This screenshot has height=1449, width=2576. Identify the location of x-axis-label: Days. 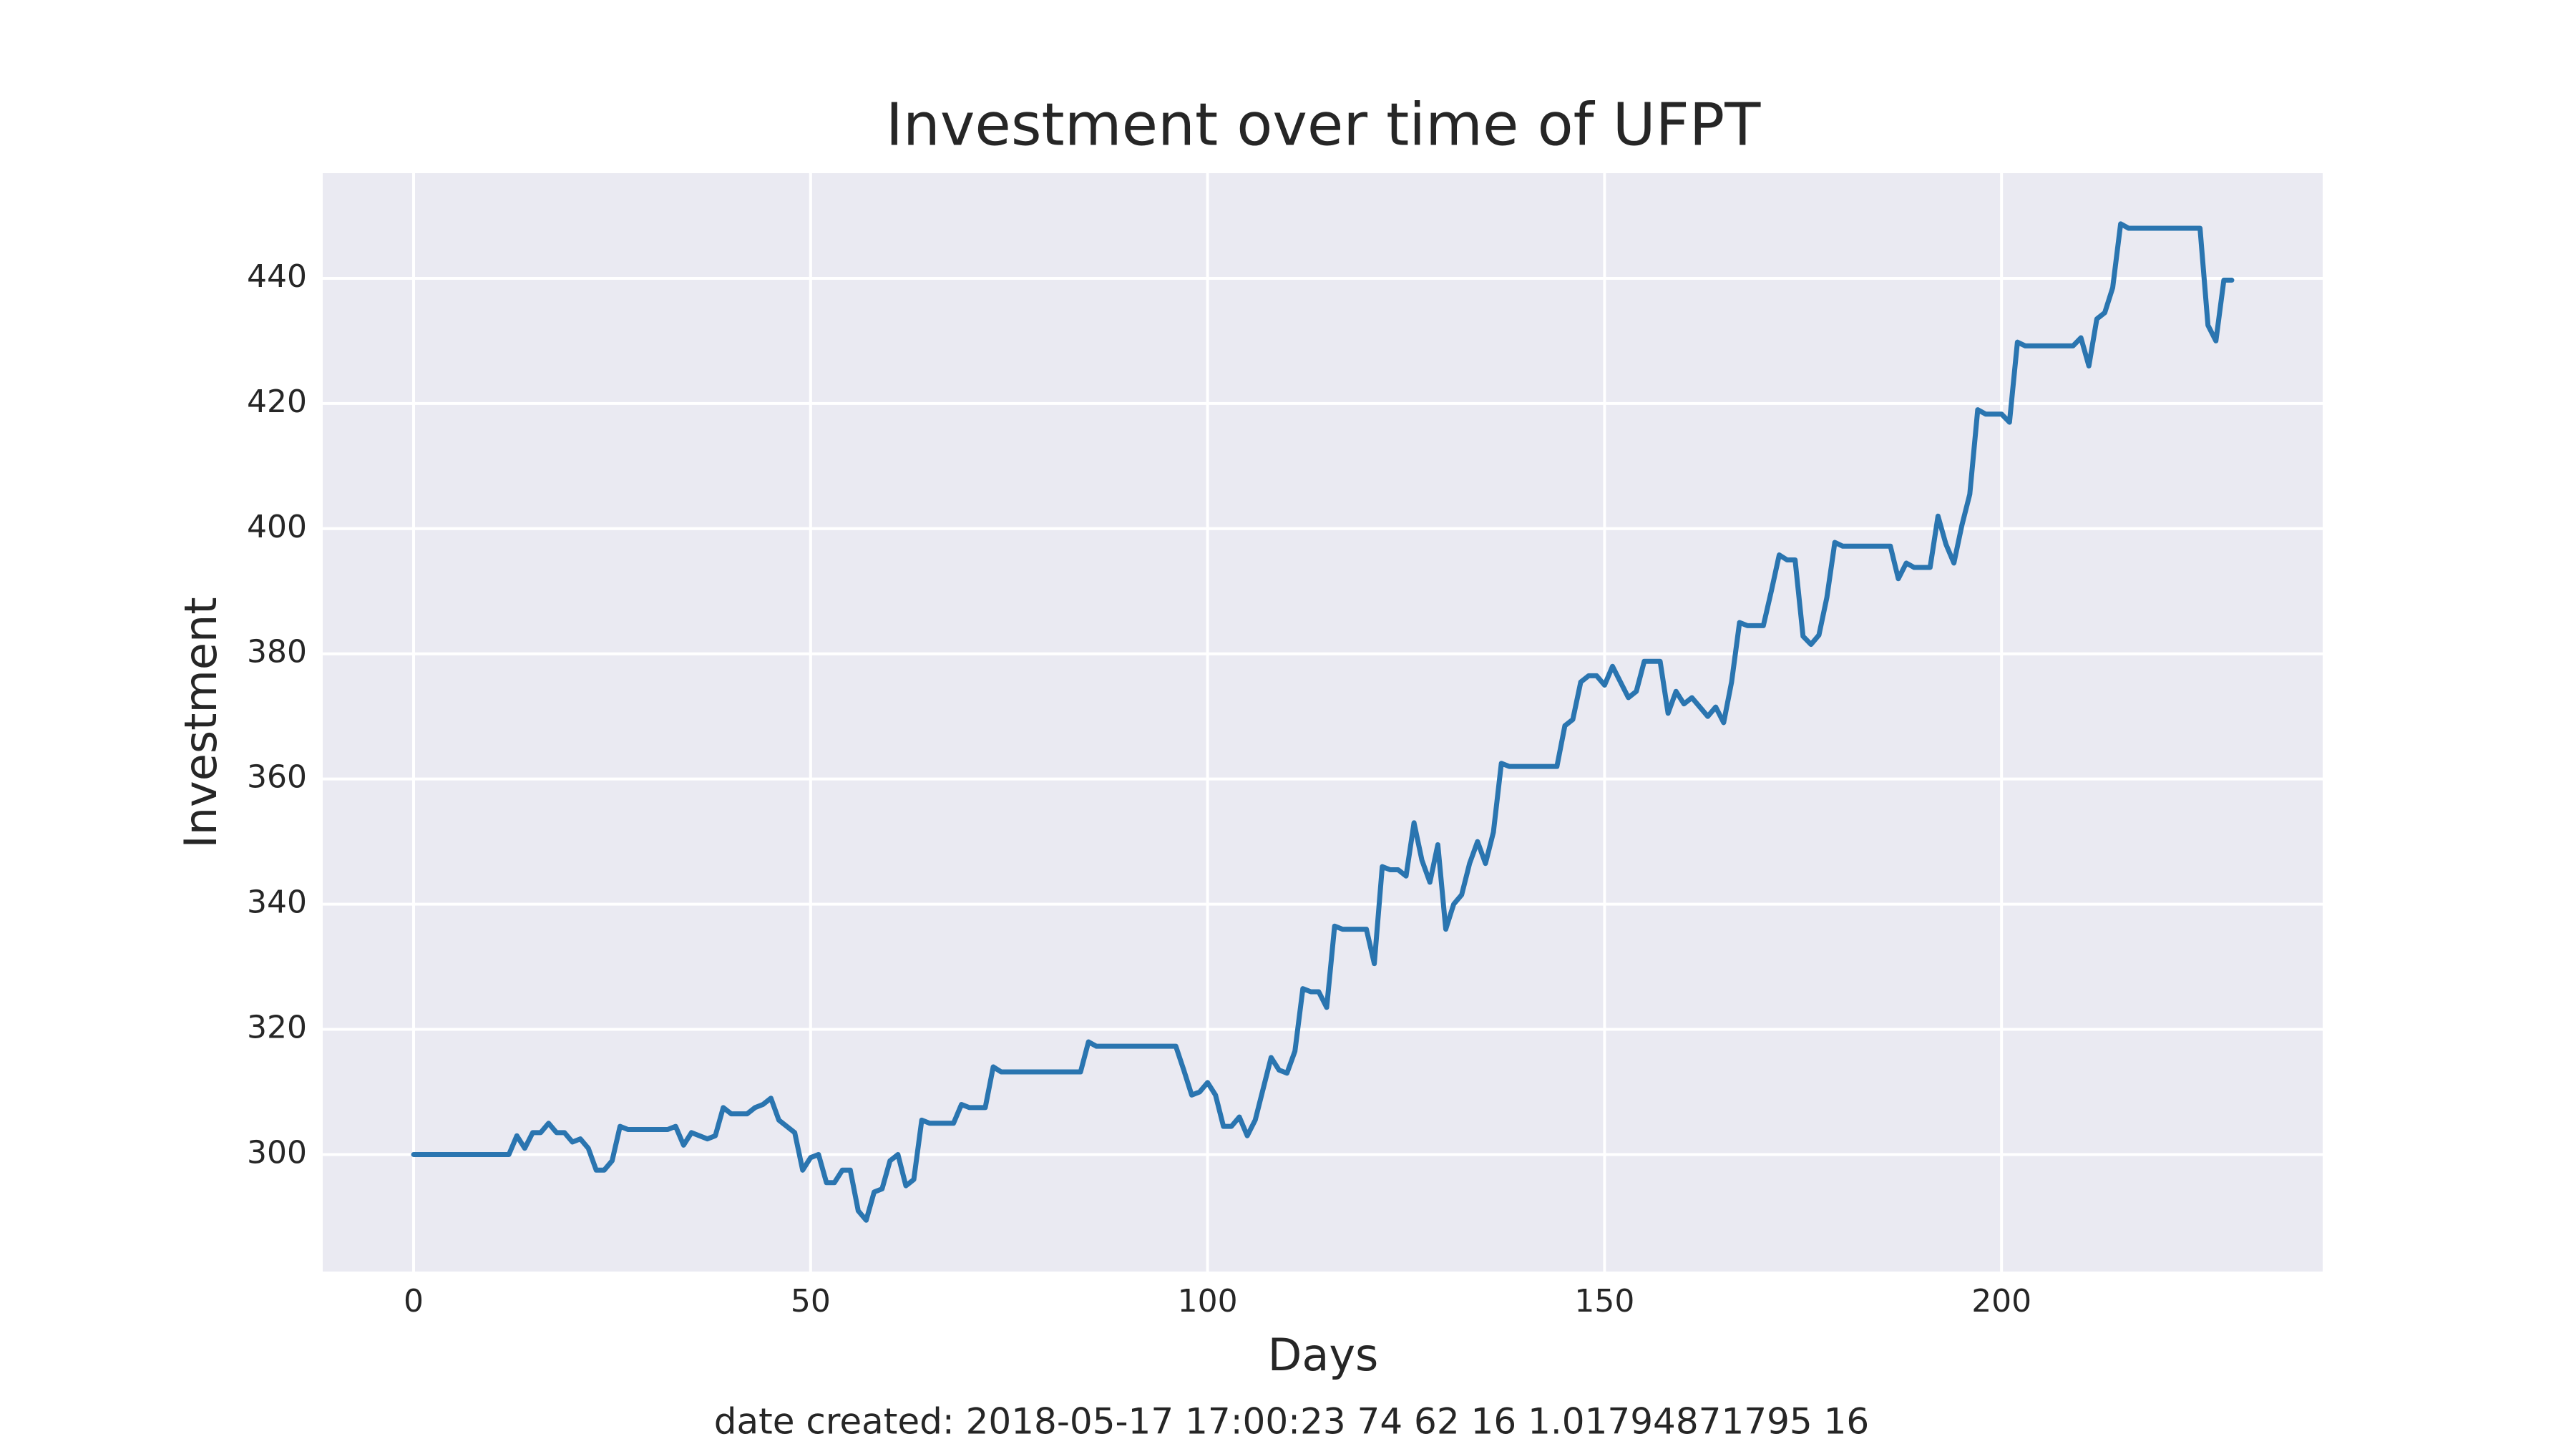
(1323, 1355).